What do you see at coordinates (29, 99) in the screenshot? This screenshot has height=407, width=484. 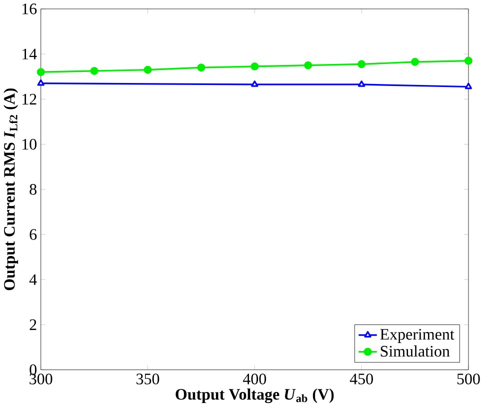 I see `y-tick-label: 12` at bounding box center [29, 99].